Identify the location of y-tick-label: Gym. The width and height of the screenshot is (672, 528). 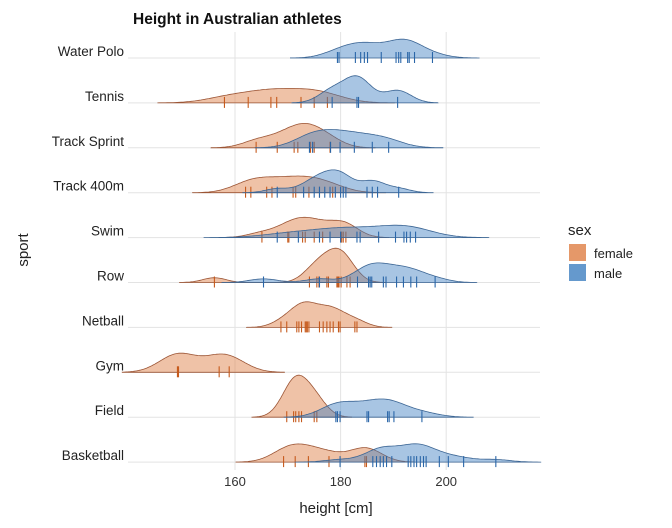
(110, 365).